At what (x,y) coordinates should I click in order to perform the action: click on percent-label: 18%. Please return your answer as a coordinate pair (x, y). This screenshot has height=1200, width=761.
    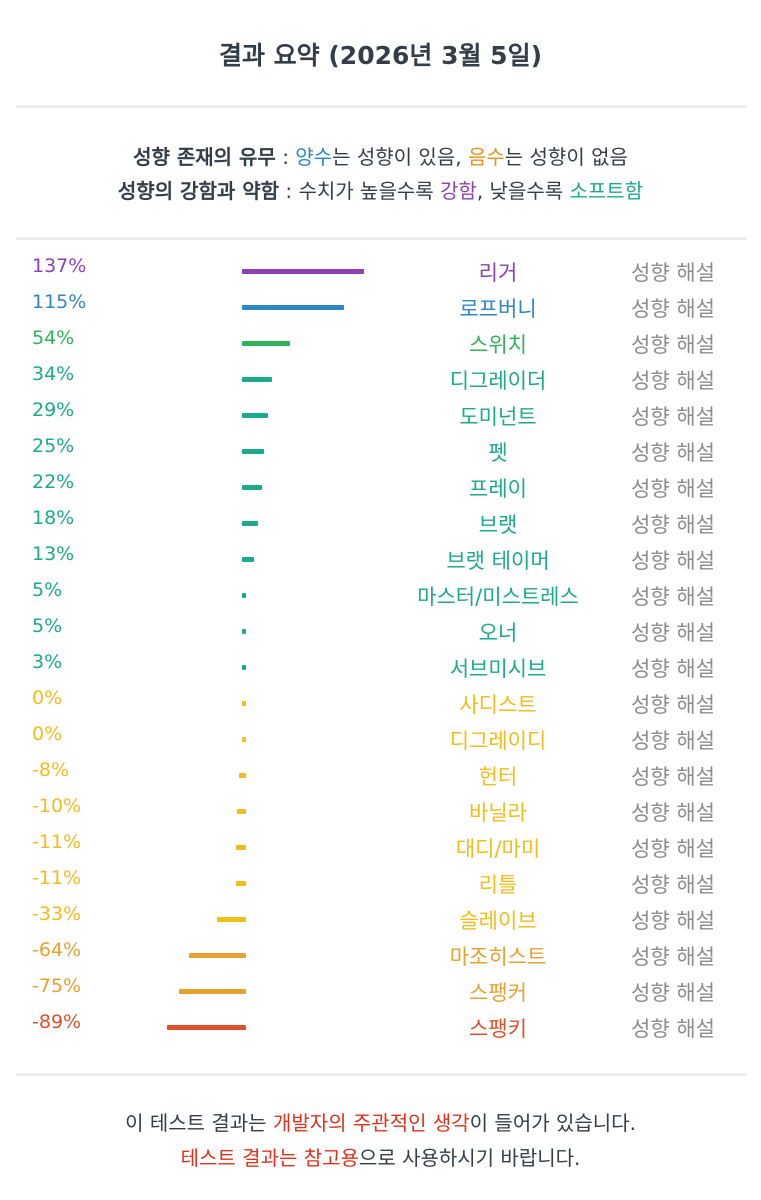
    Looking at the image, I should click on (53, 518).